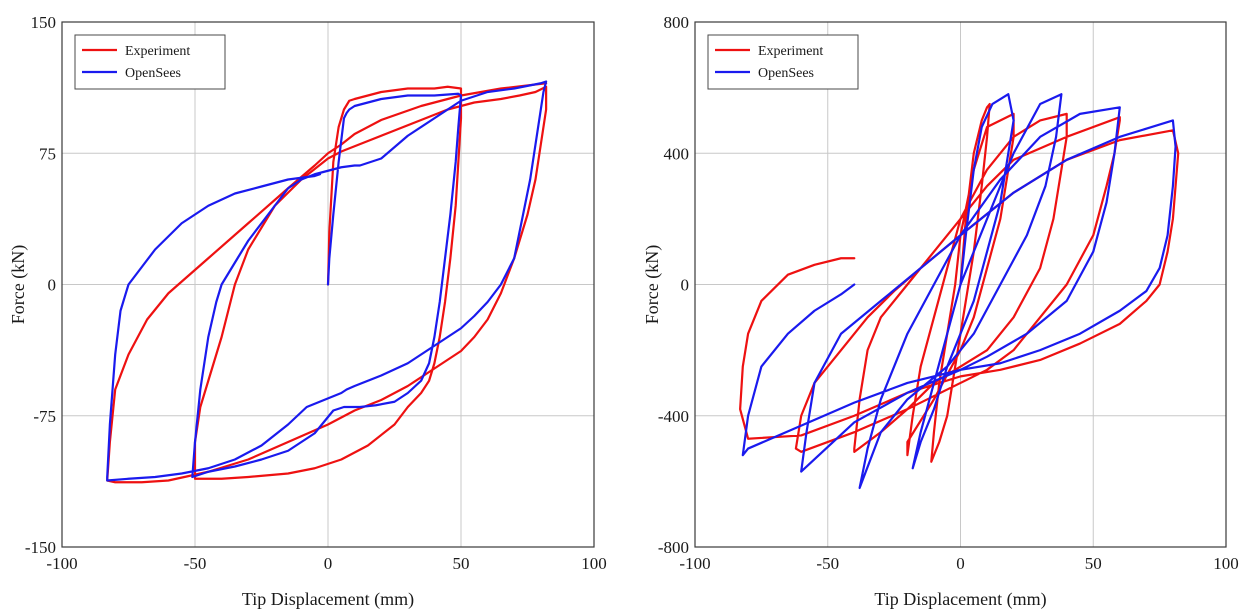 Image resolution: width=1248 pixels, height=615 pixels. Describe the element at coordinates (47, 153) in the screenshot. I see `y-tick-label: 75` at that location.